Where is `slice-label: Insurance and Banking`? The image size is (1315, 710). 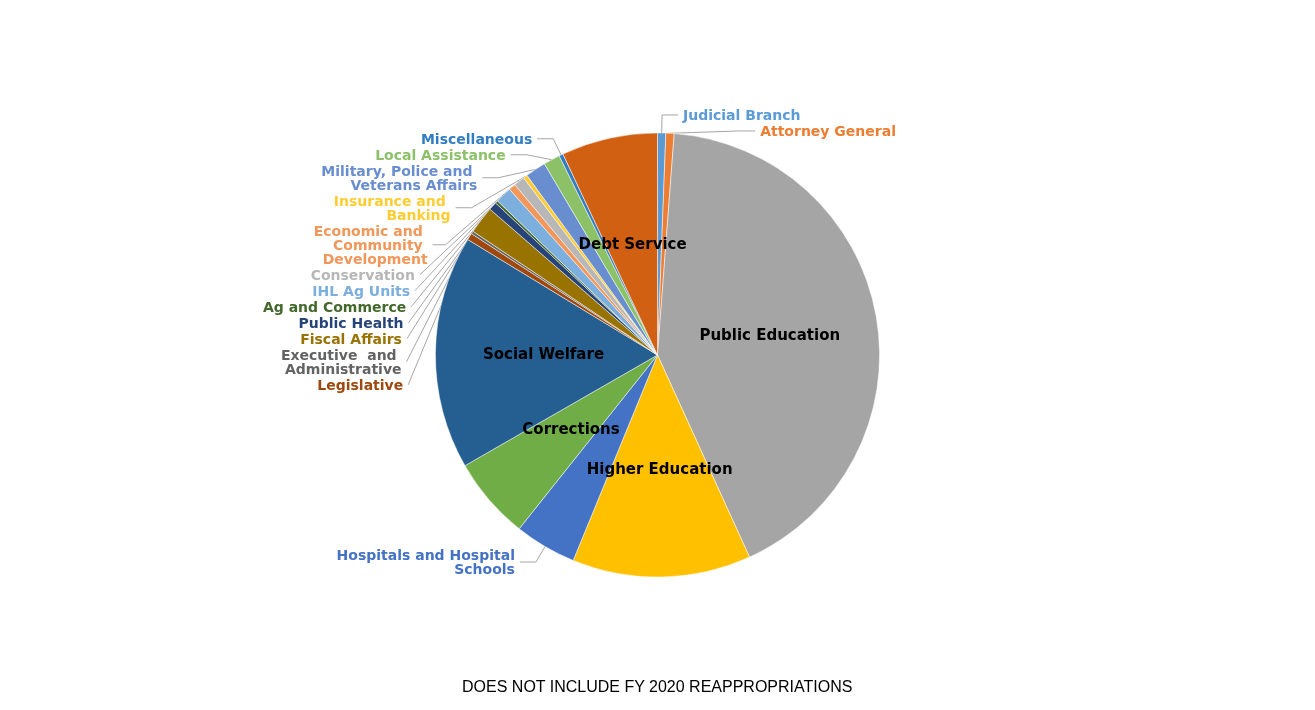 slice-label: Insurance and Banking is located at coordinates (392, 207).